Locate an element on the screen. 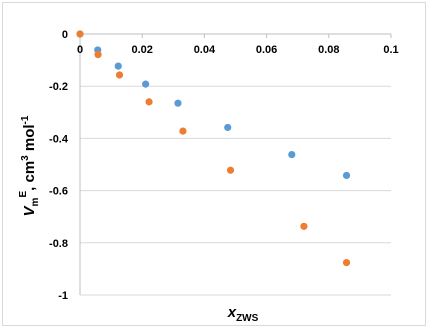 This screenshot has height=329, width=429. y-tick-label: -1 is located at coordinates (63, 296).